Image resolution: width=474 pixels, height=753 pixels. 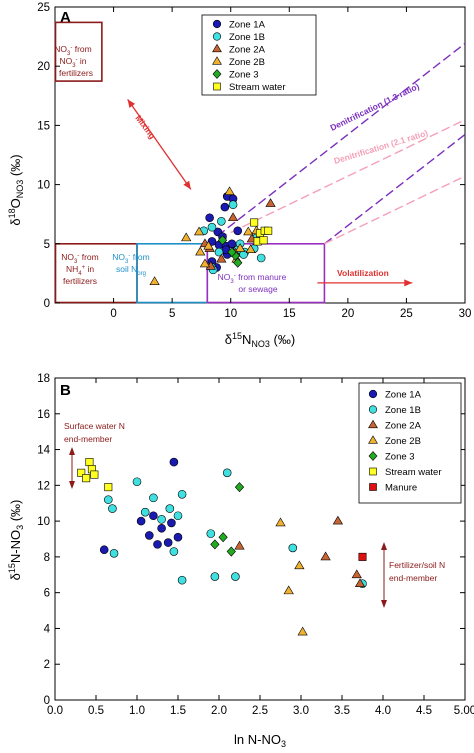 I want to click on x-tick-label: 1.0, so click(x=137, y=711).